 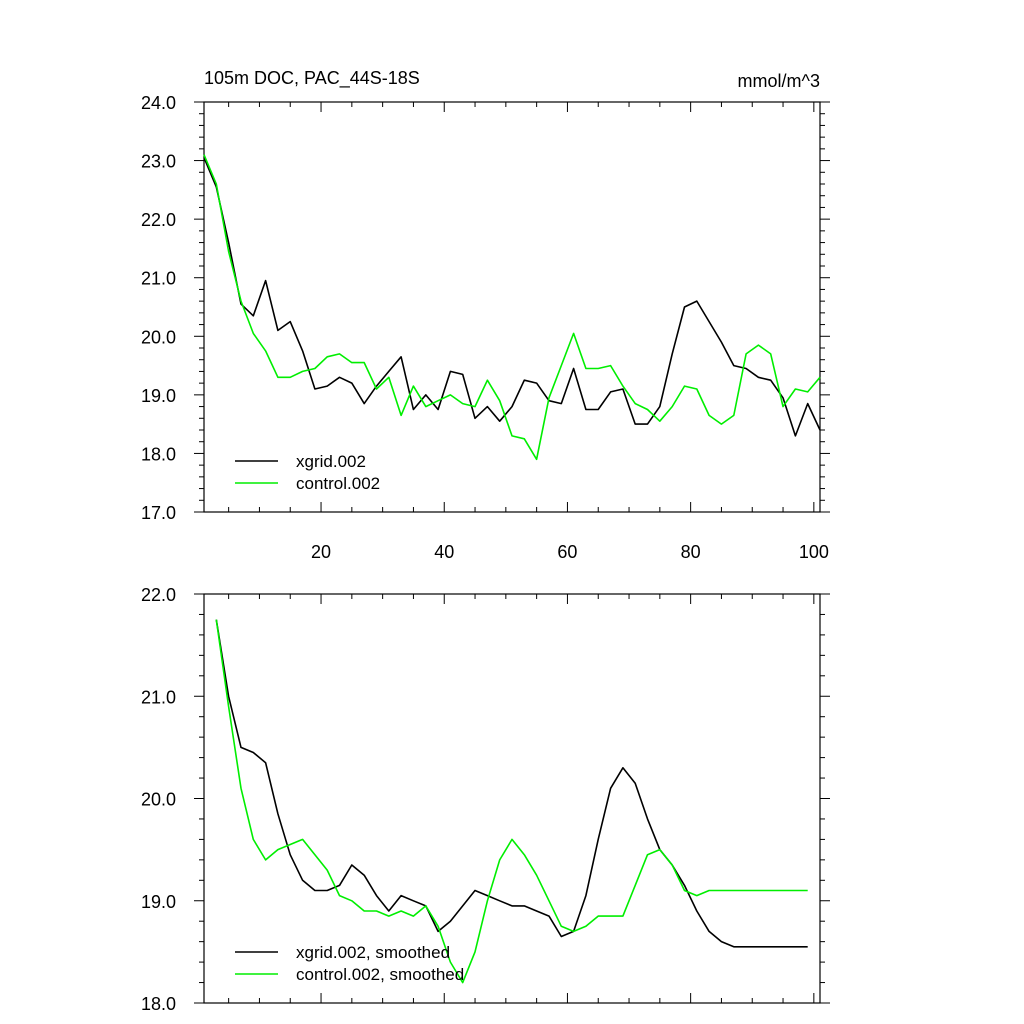 What do you see at coordinates (331, 461) in the screenshot?
I see `legend-label: xgrid.002` at bounding box center [331, 461].